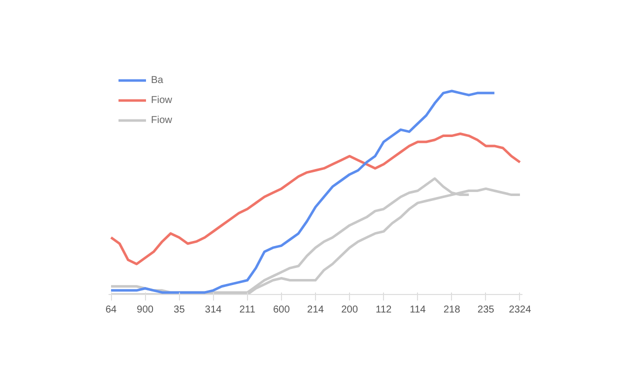 The width and height of the screenshot is (640, 384). I want to click on x-tick-label: 64, so click(111, 310).